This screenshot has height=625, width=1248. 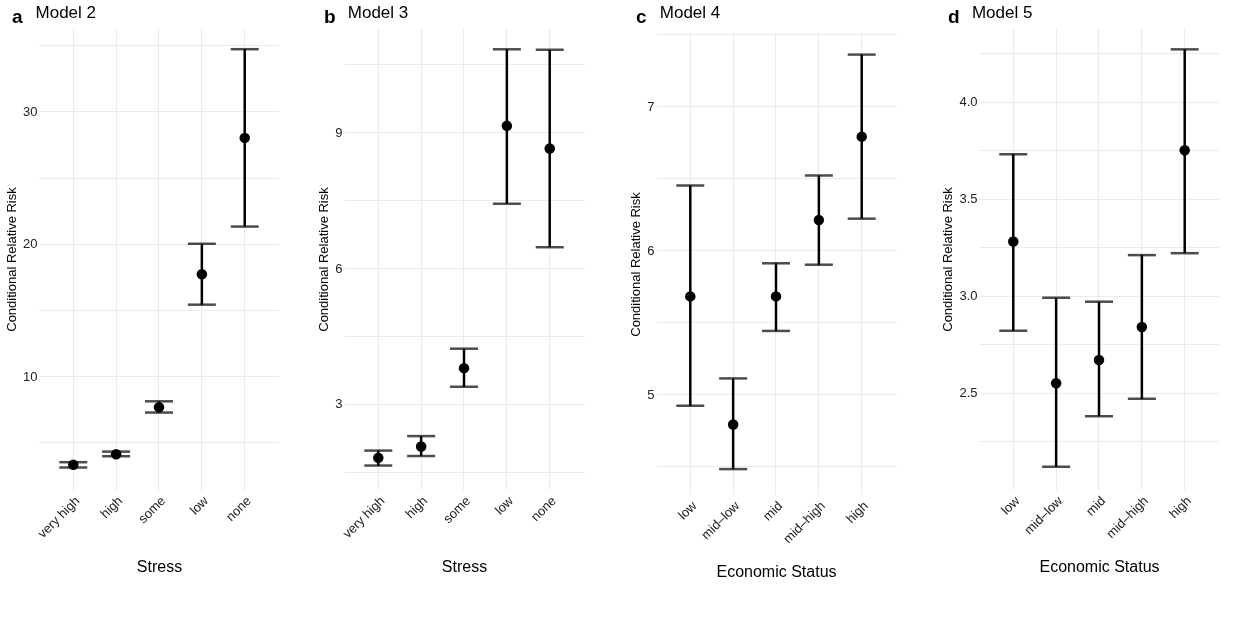 I want to click on y-tick-label: 10, so click(x=30, y=376).